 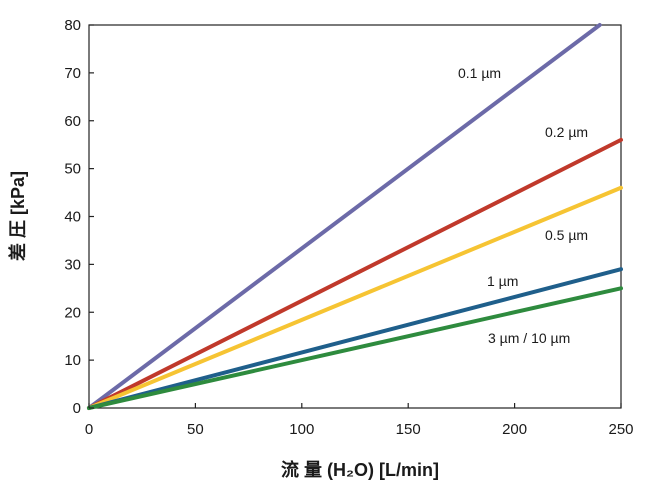 What do you see at coordinates (17, 216) in the screenshot?
I see `y-axis-title: 差 圧 [kPa]` at bounding box center [17, 216].